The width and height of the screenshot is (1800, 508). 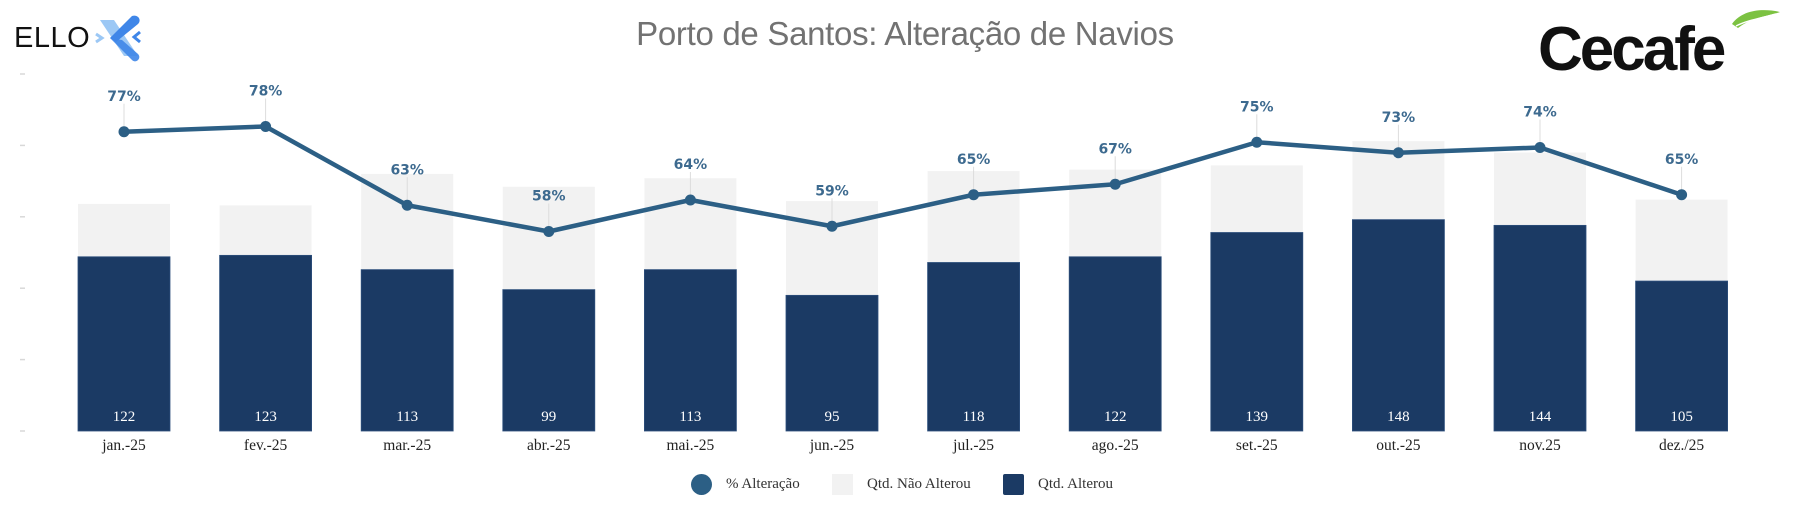 I want to click on x-axis-label: fev.-25, so click(x=266, y=445).